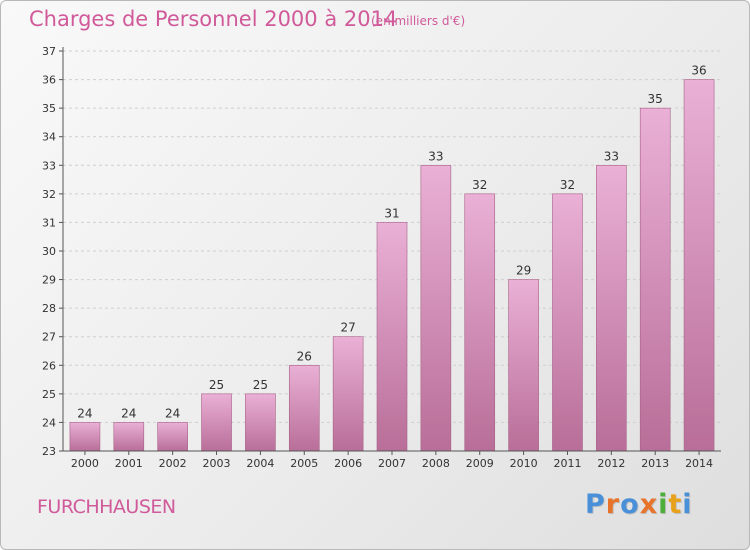 This screenshot has height=550, width=750. I want to click on y-tick-label: 33, so click(49, 165).